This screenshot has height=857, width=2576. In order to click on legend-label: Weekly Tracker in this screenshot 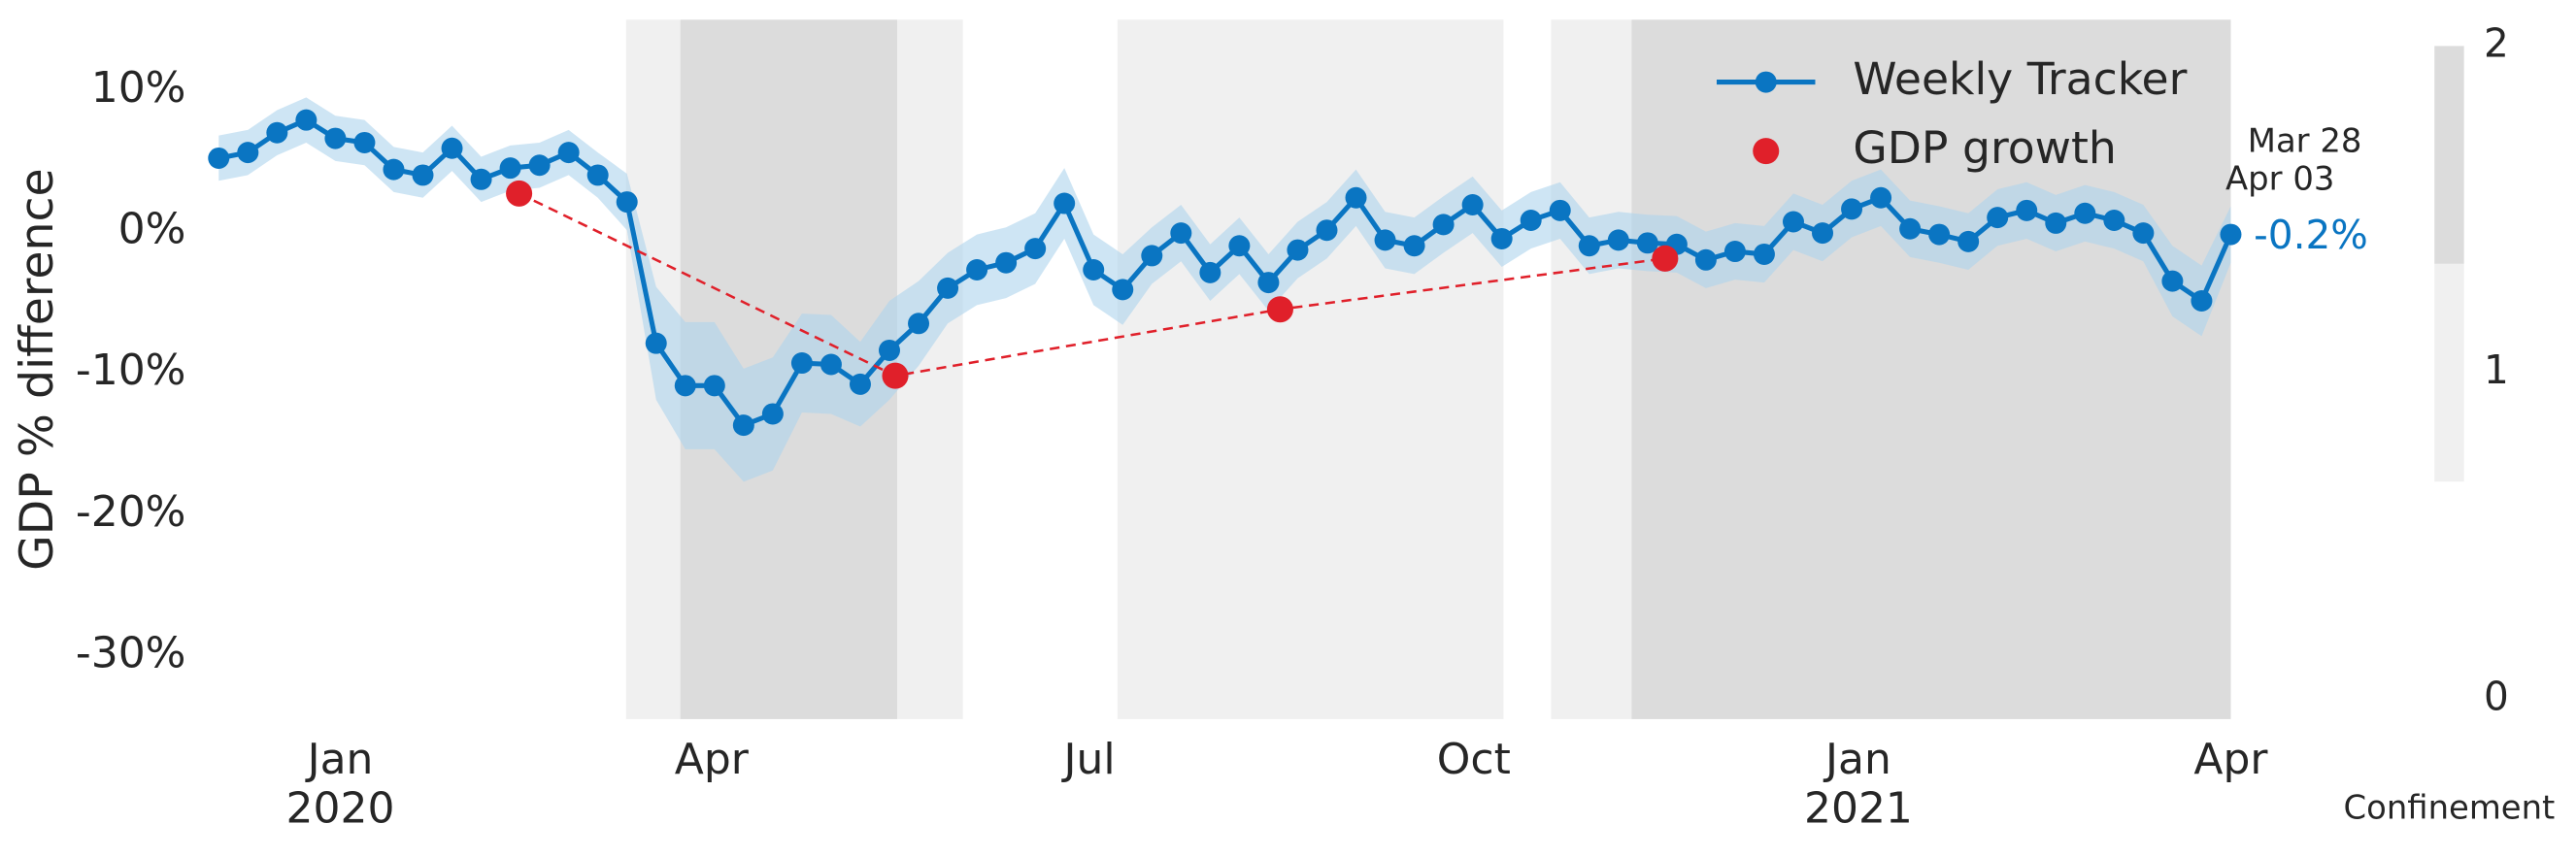, I will do `click(2020, 79)`.